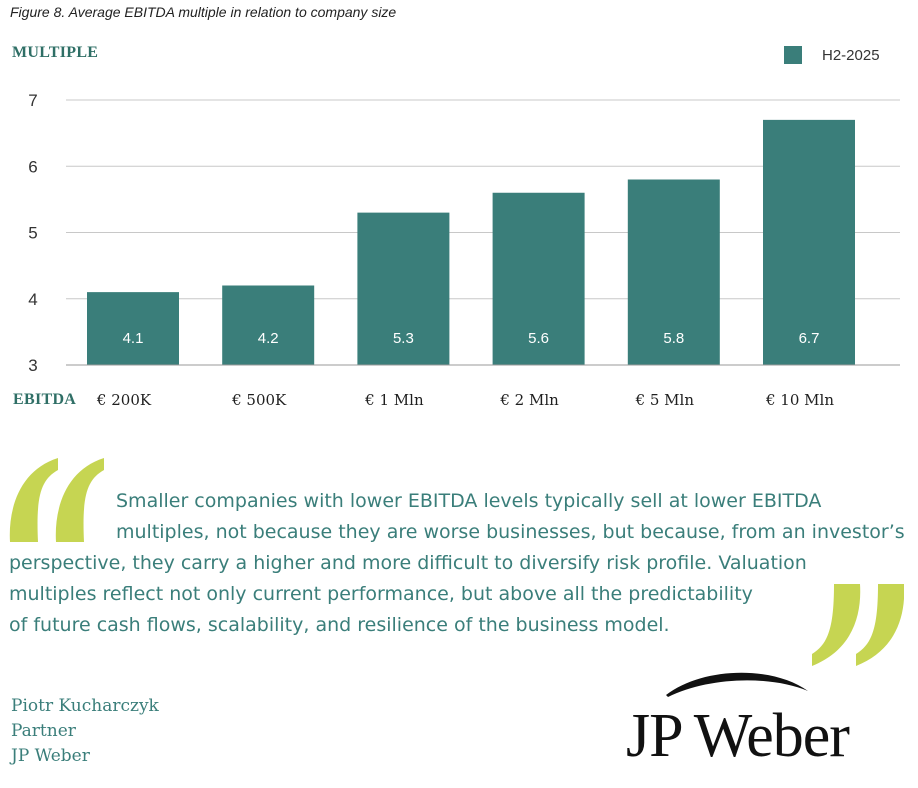 Image resolution: width=918 pixels, height=788 pixels. What do you see at coordinates (32, 299) in the screenshot?
I see `y-tick-label: 4` at bounding box center [32, 299].